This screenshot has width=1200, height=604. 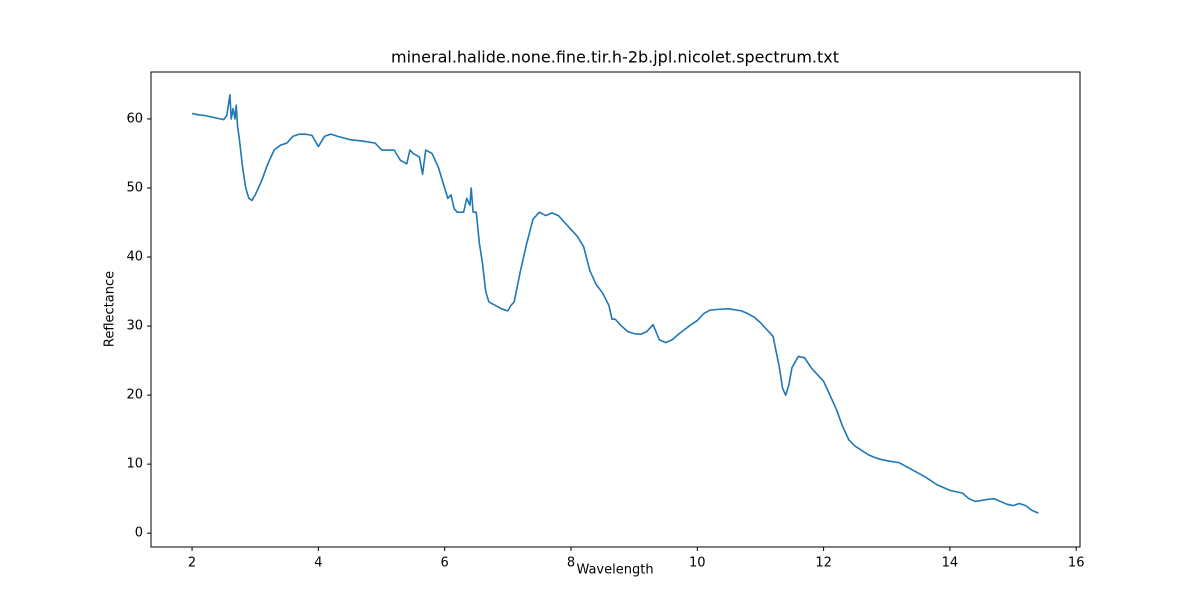 What do you see at coordinates (1076, 563) in the screenshot?
I see `x-tick-label: 16` at bounding box center [1076, 563].